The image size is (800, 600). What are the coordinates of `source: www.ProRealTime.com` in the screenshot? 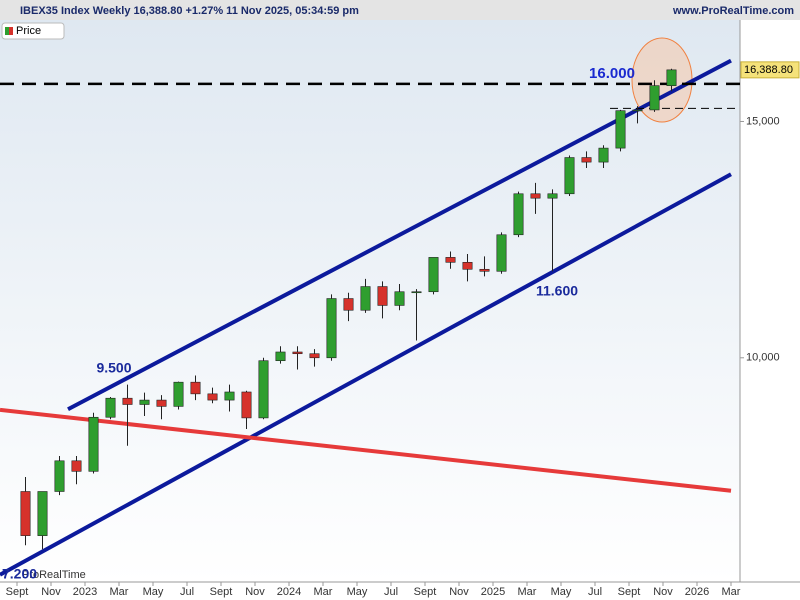 It's located at (733, 11).